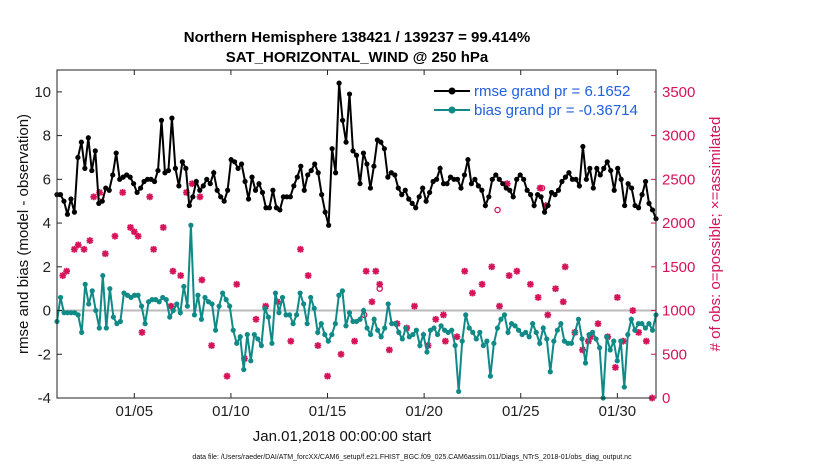 This screenshot has height=470, width=830. Describe the element at coordinates (231, 411) in the screenshot. I see `x-tick-label: 01/10` at that location.